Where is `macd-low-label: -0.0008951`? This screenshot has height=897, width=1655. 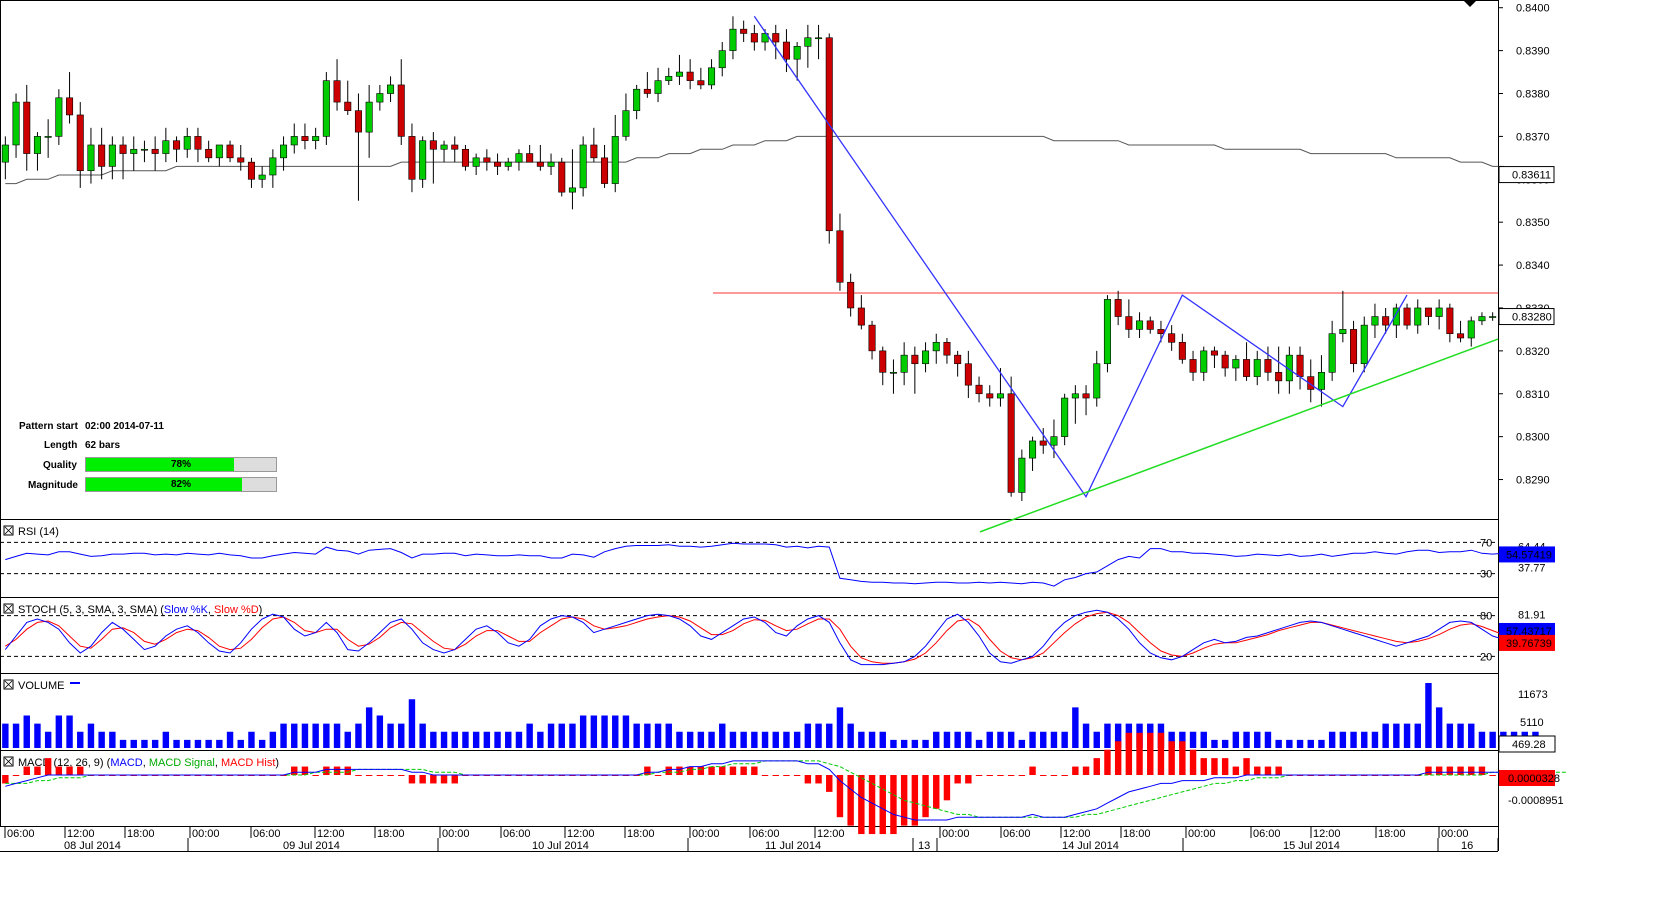 macd-low-label: -0.0008951 is located at coordinates (1536, 801).